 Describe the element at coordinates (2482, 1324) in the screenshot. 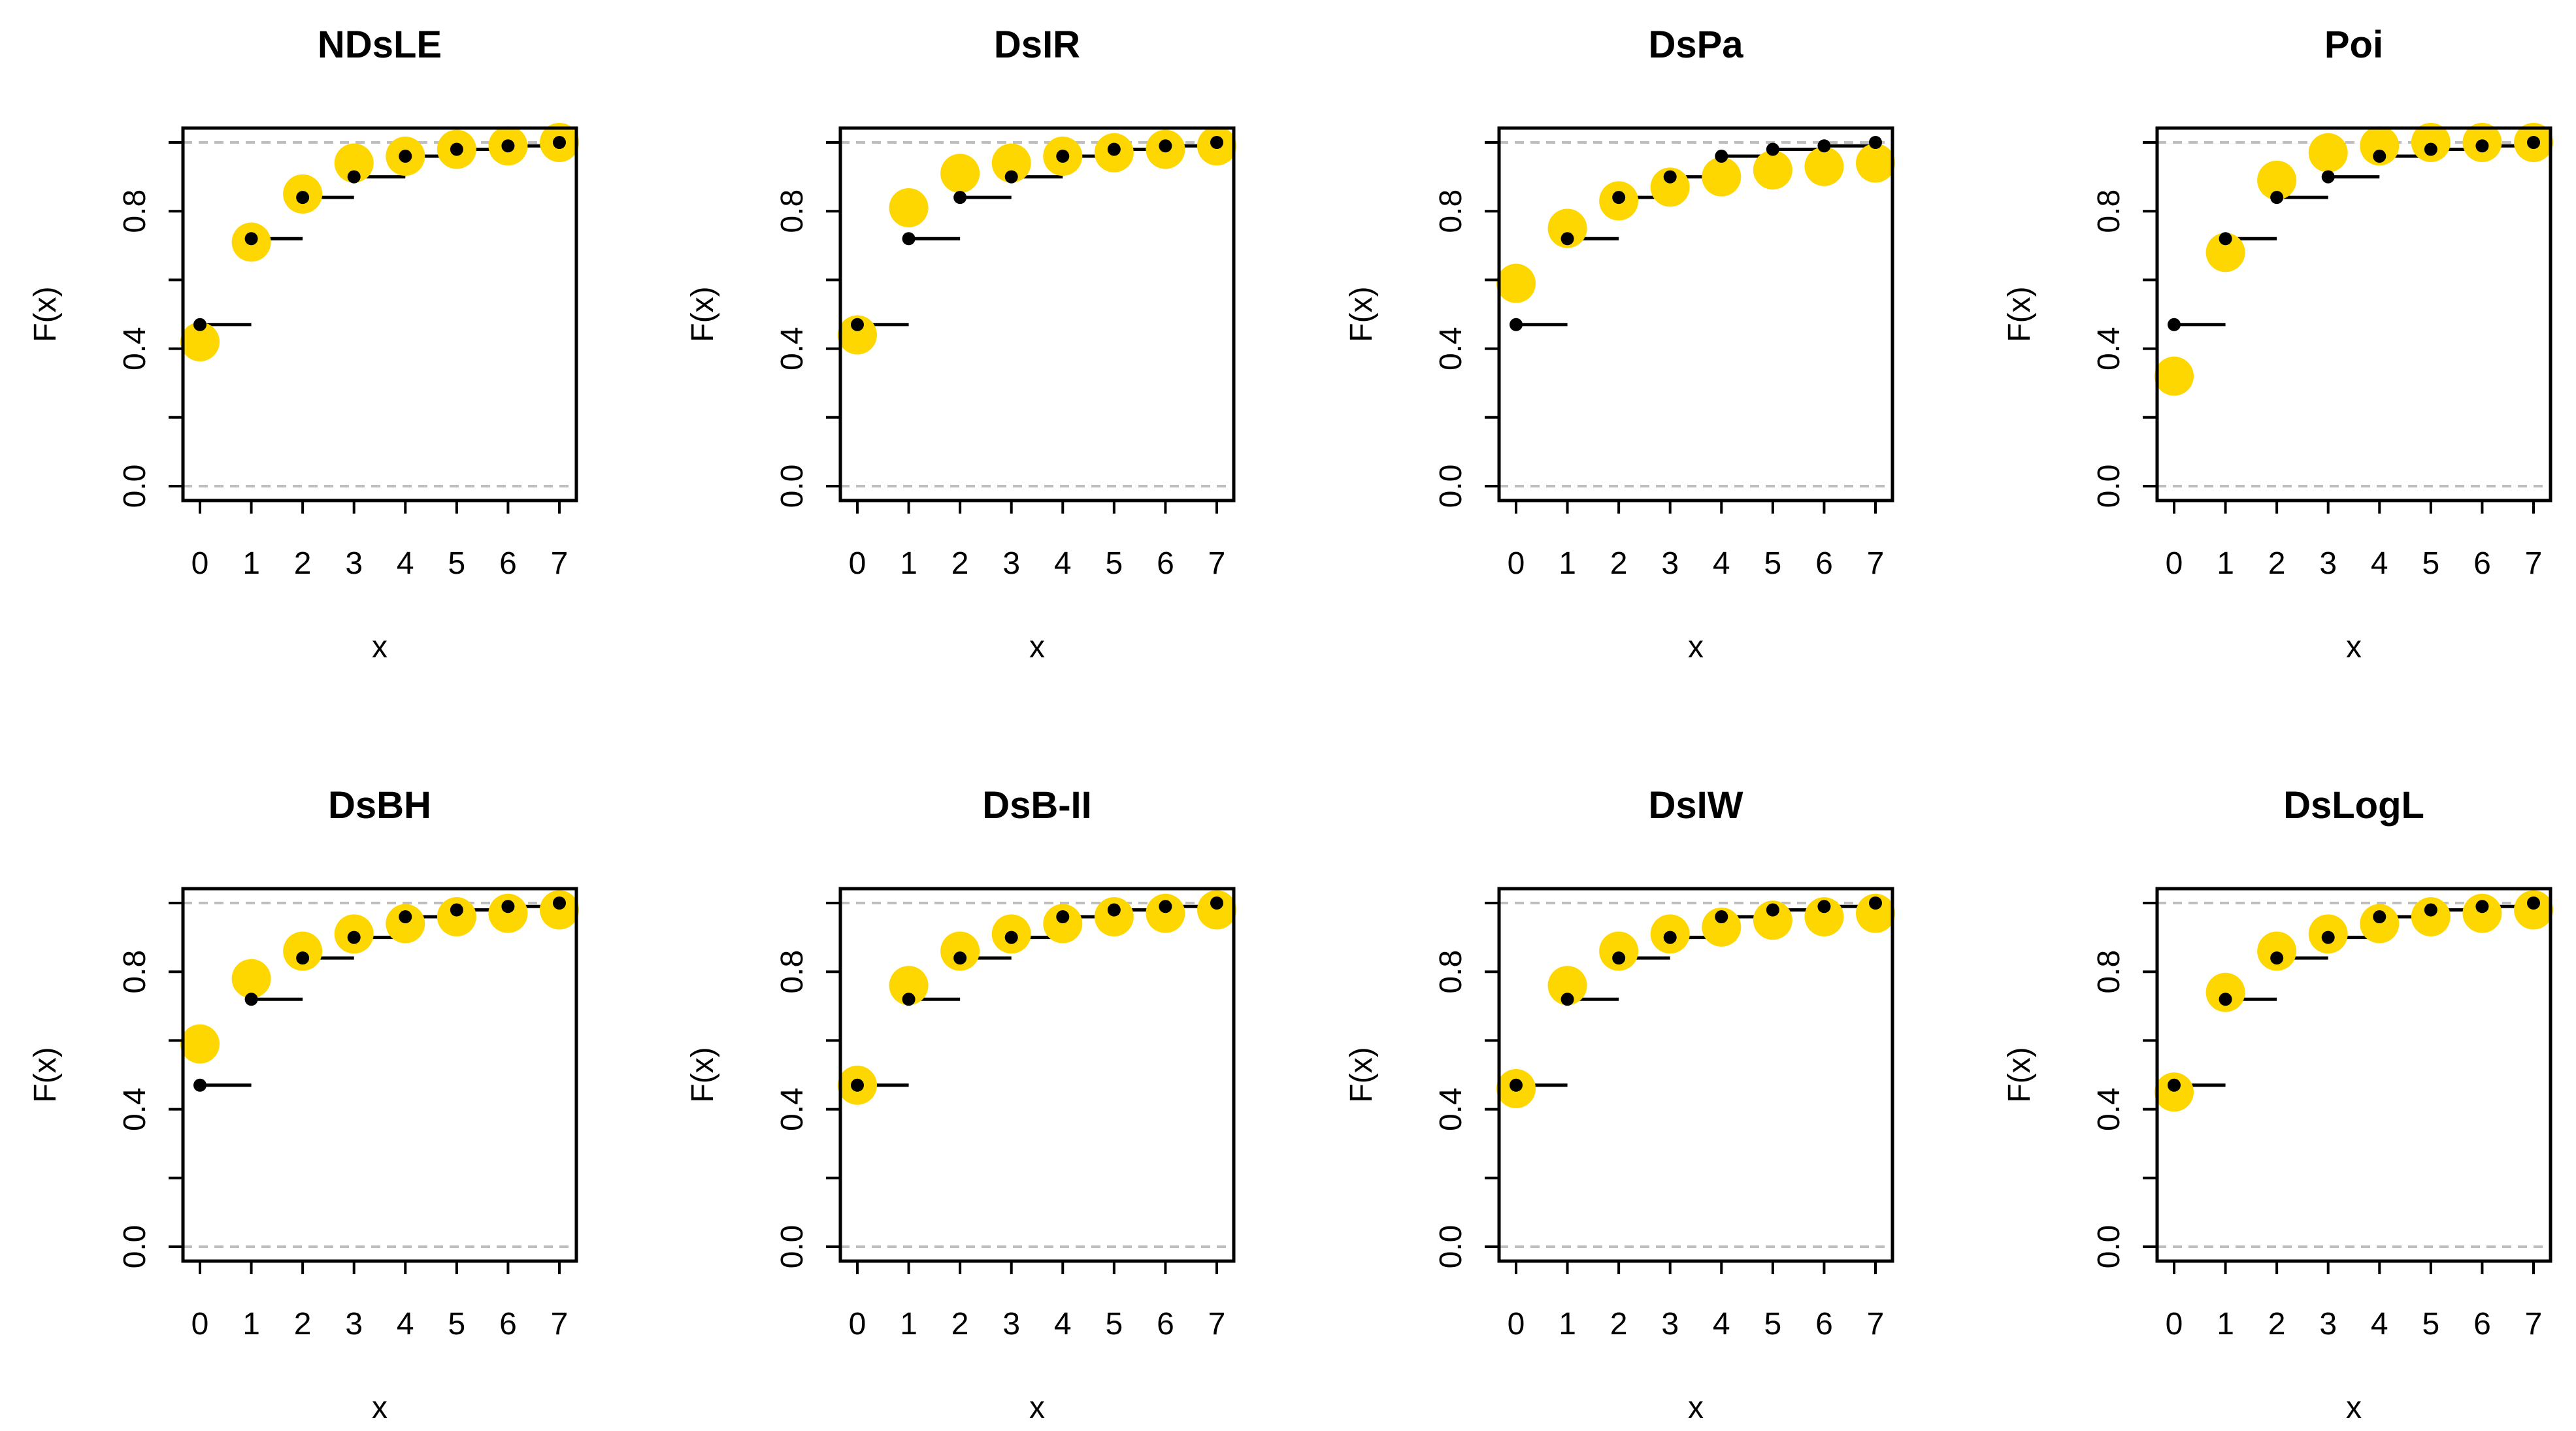

I see `x-tick-label: 6` at that location.